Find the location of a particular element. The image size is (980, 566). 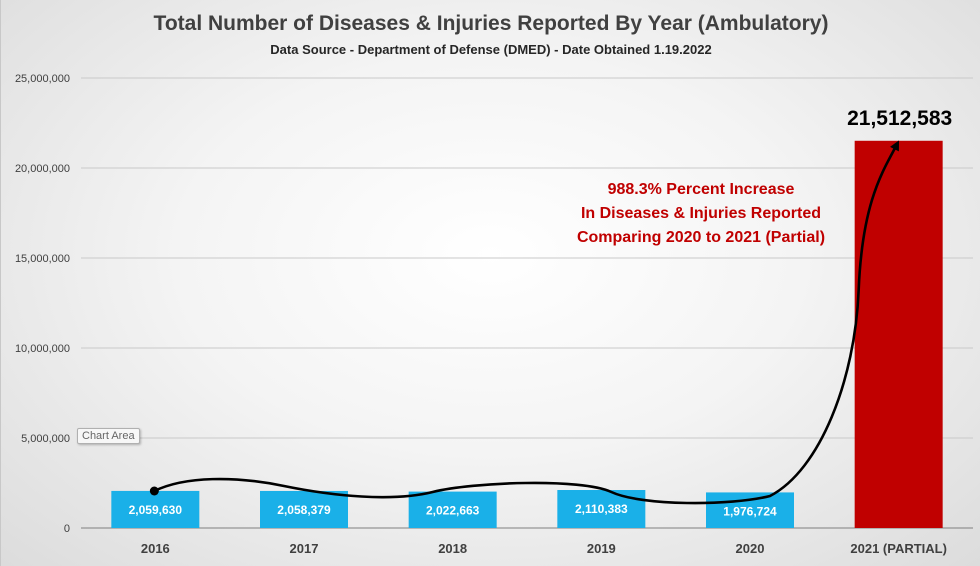

y-tick-label: 0 is located at coordinates (67, 529).